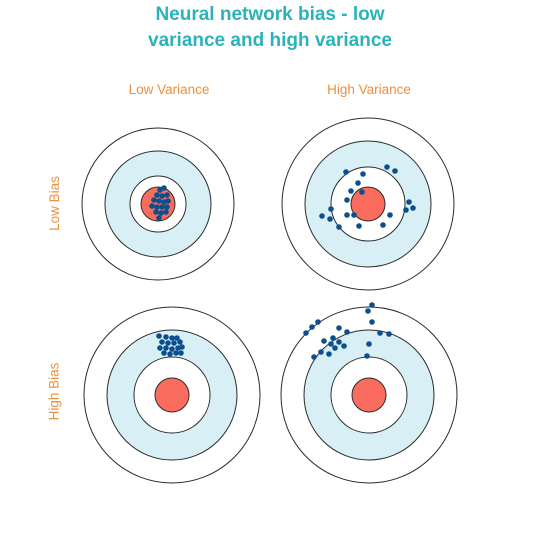 Image resolution: width=540 pixels, height=546 pixels. I want to click on shots-low-bias-high-variance, so click(367, 197).